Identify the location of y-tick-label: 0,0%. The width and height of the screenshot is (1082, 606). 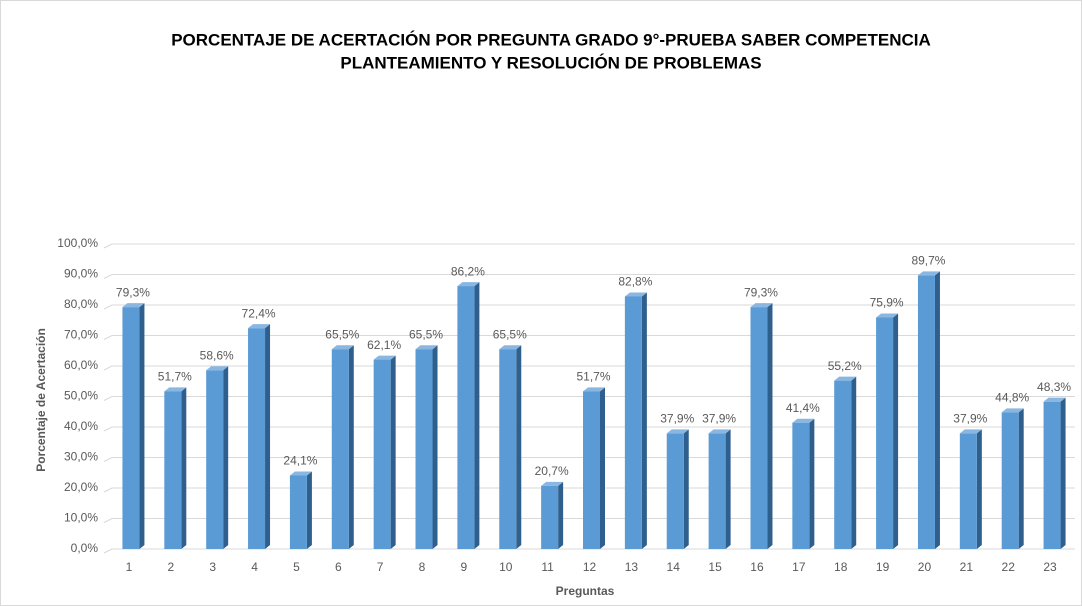
(85, 548).